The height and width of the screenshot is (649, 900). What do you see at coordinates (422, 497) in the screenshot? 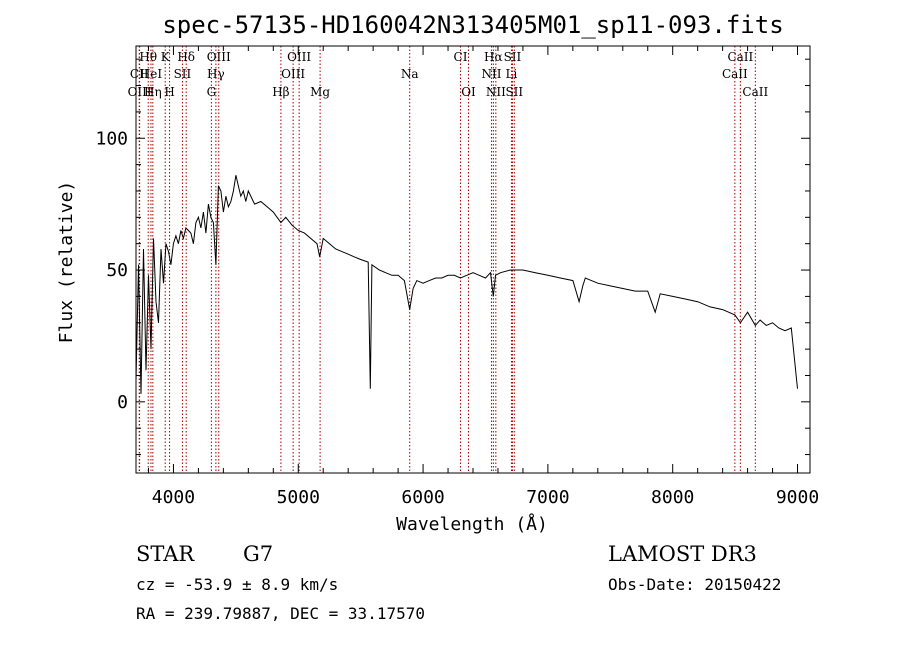
I see `x-tick-label: 6000` at bounding box center [422, 497].